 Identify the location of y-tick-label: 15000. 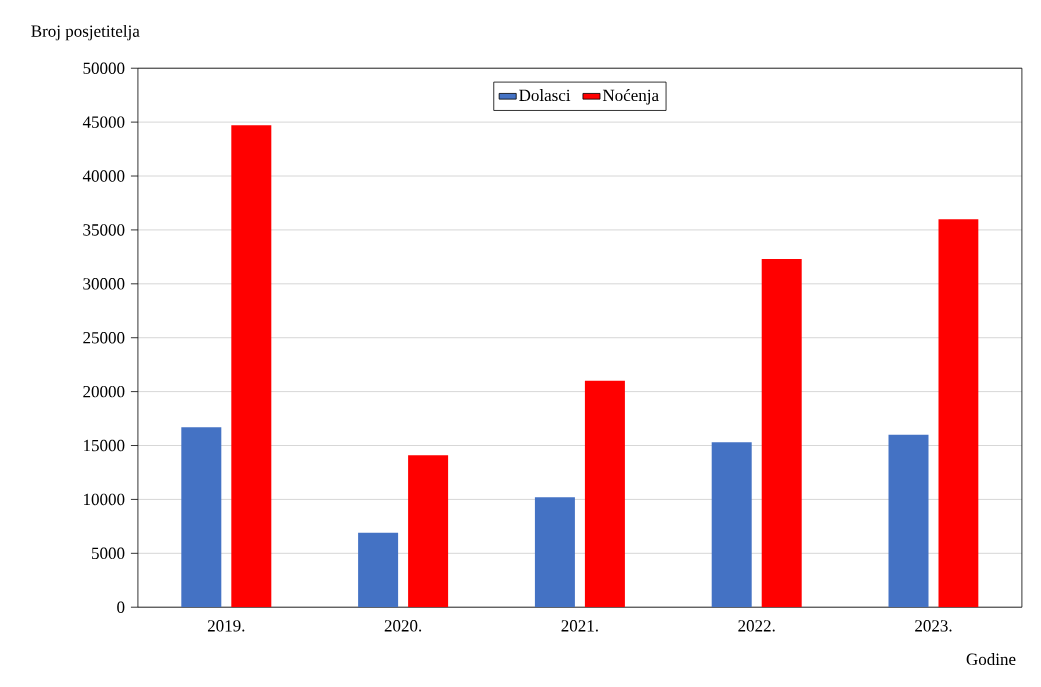
(104, 445).